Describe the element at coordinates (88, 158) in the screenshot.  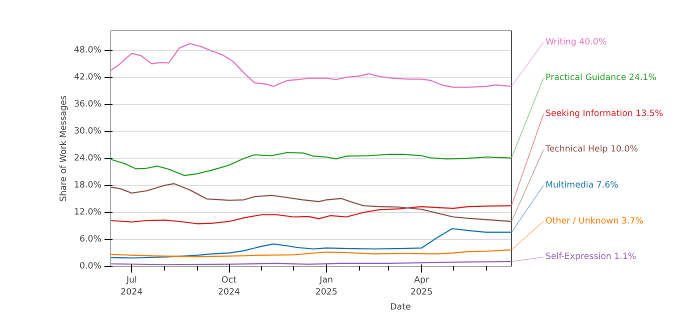
I see `y-tick-label: 24.0%` at that location.